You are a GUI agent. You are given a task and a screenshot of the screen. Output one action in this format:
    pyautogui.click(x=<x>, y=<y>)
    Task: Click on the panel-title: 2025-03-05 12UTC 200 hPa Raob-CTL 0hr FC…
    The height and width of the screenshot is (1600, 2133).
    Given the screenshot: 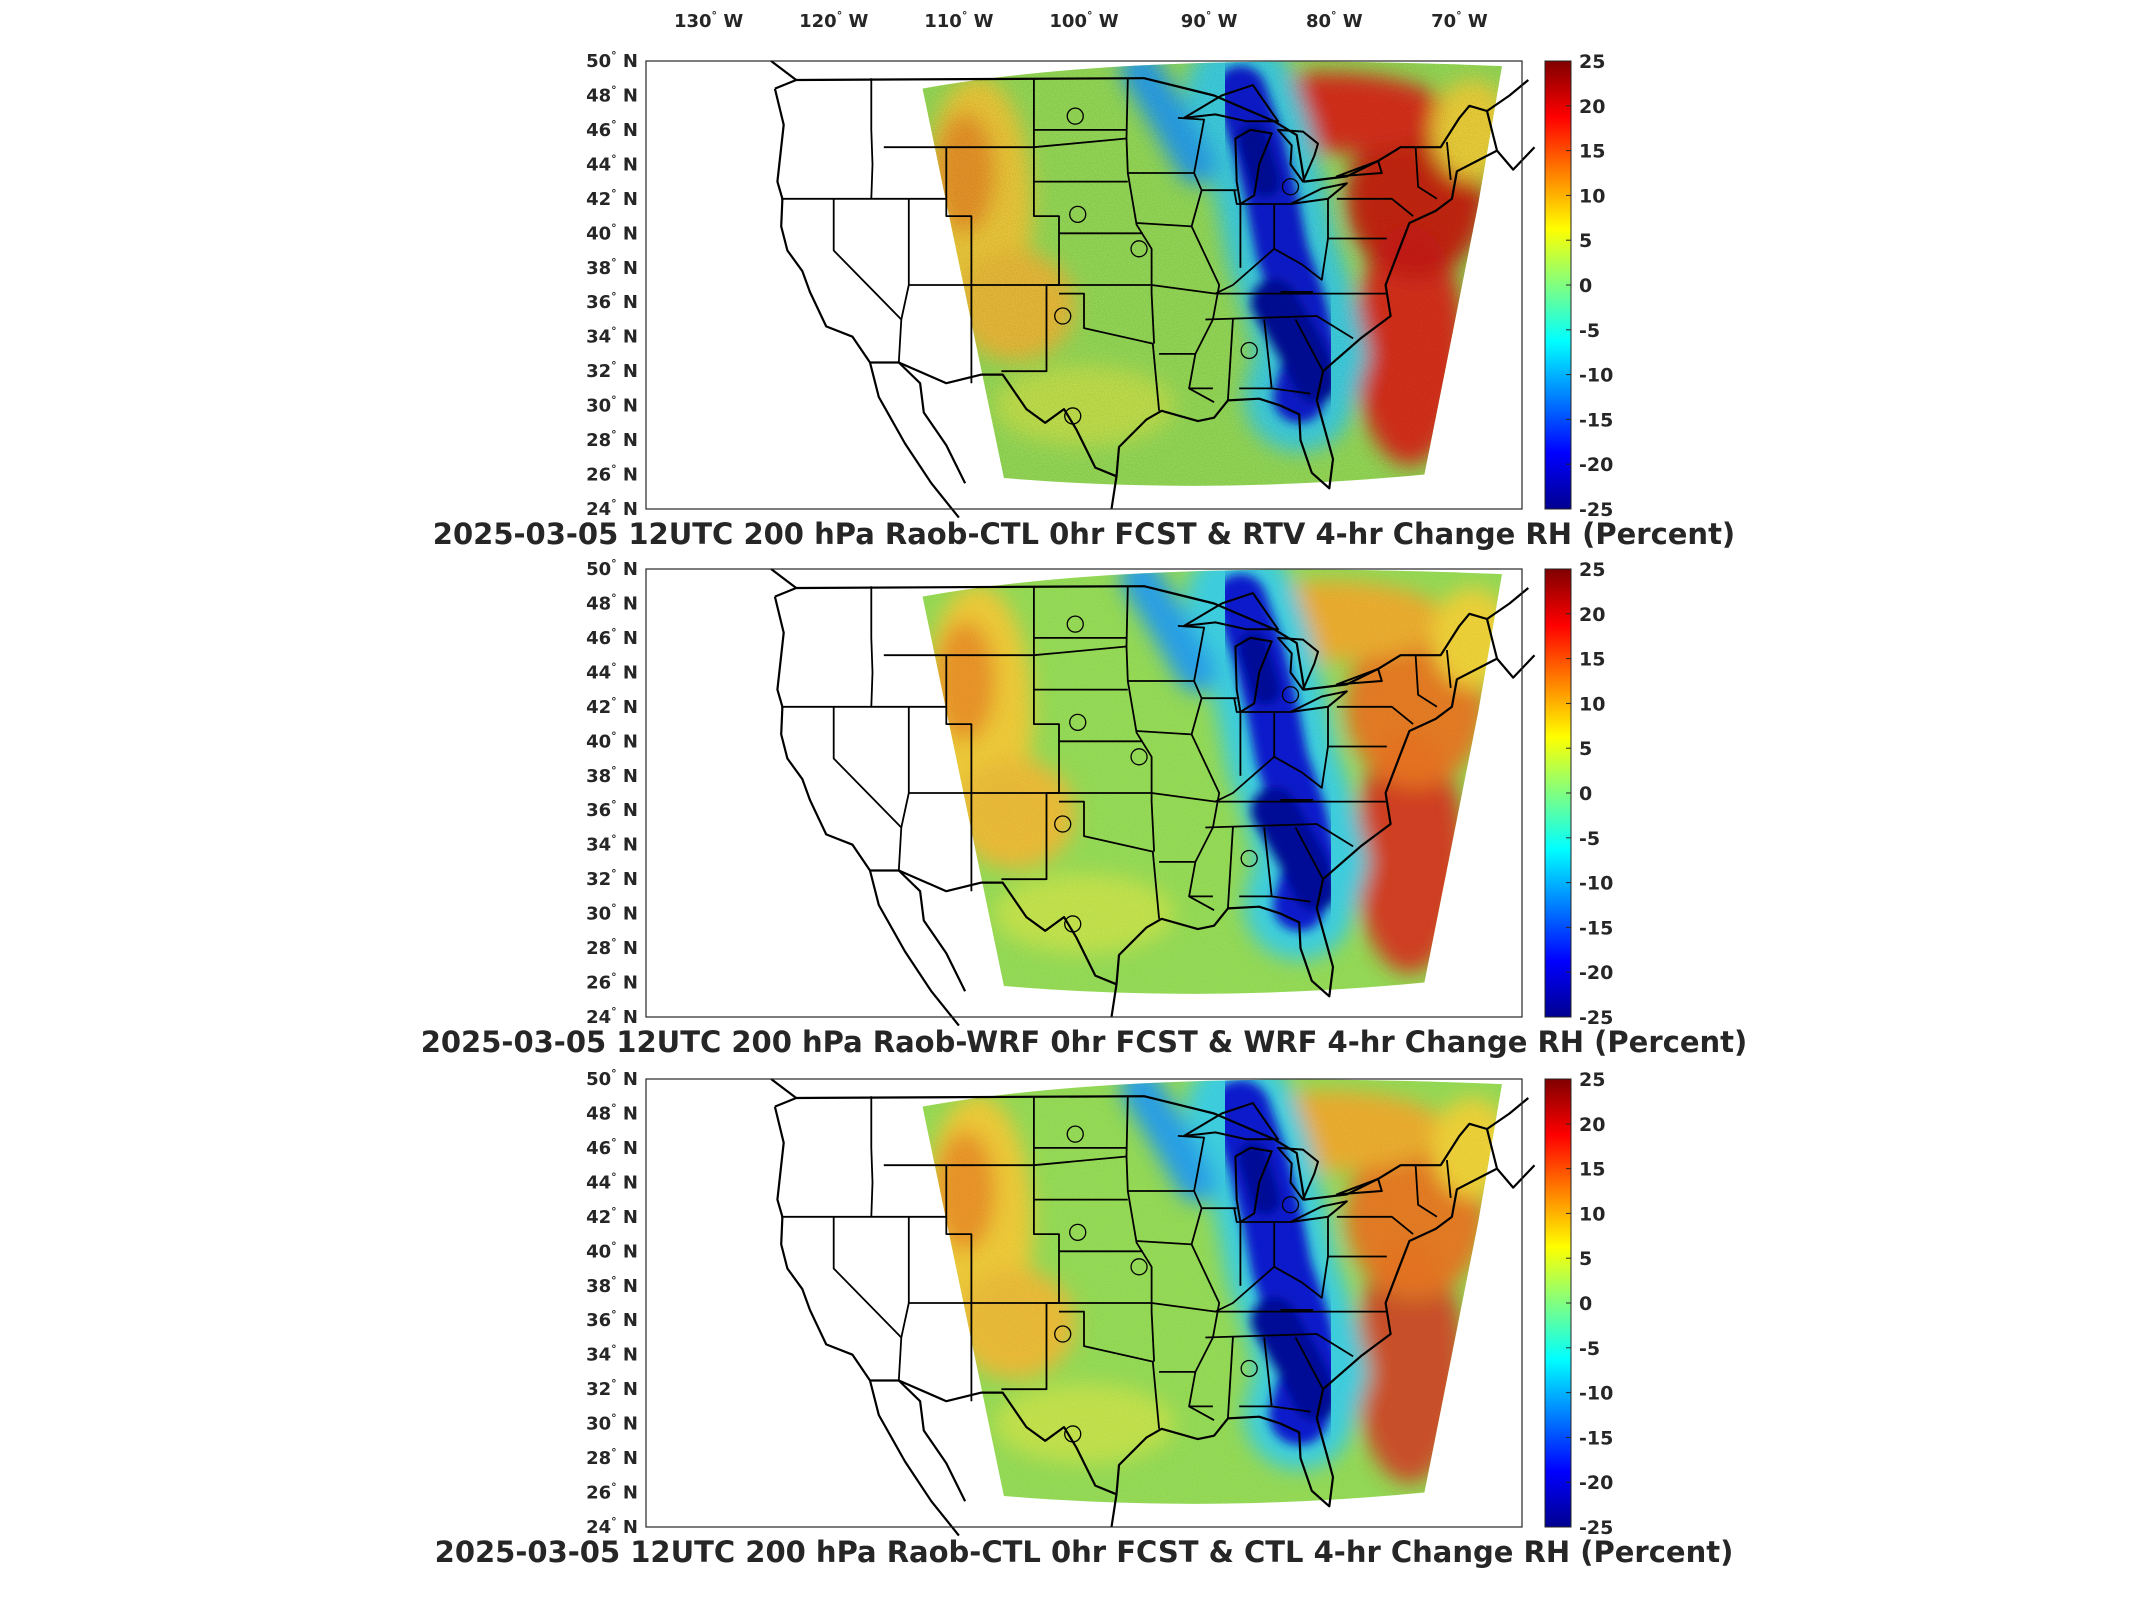 What is the action you would take?
    pyautogui.click(x=1084, y=534)
    